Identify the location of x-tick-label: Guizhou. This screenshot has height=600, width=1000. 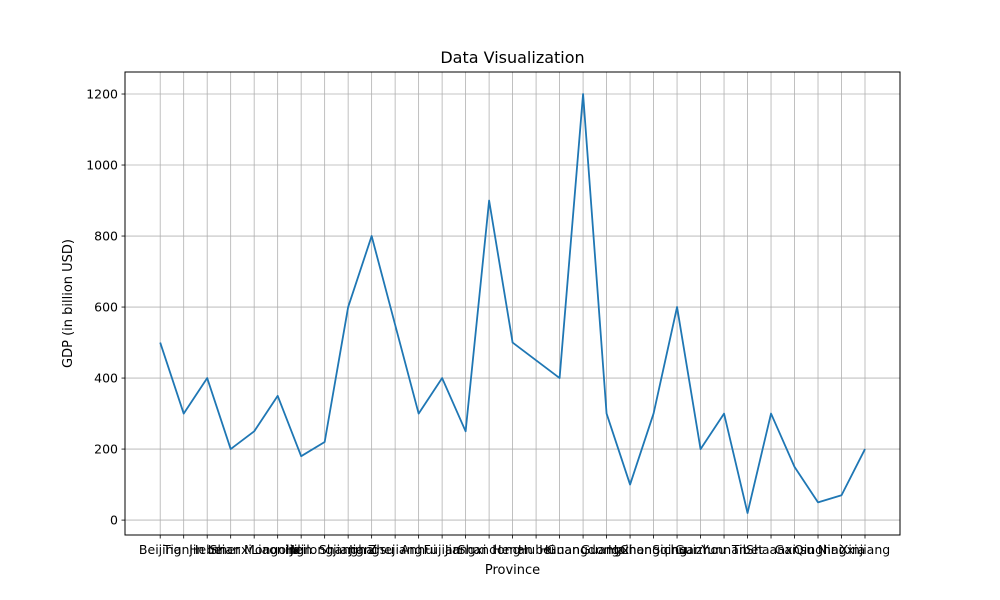
(700, 549).